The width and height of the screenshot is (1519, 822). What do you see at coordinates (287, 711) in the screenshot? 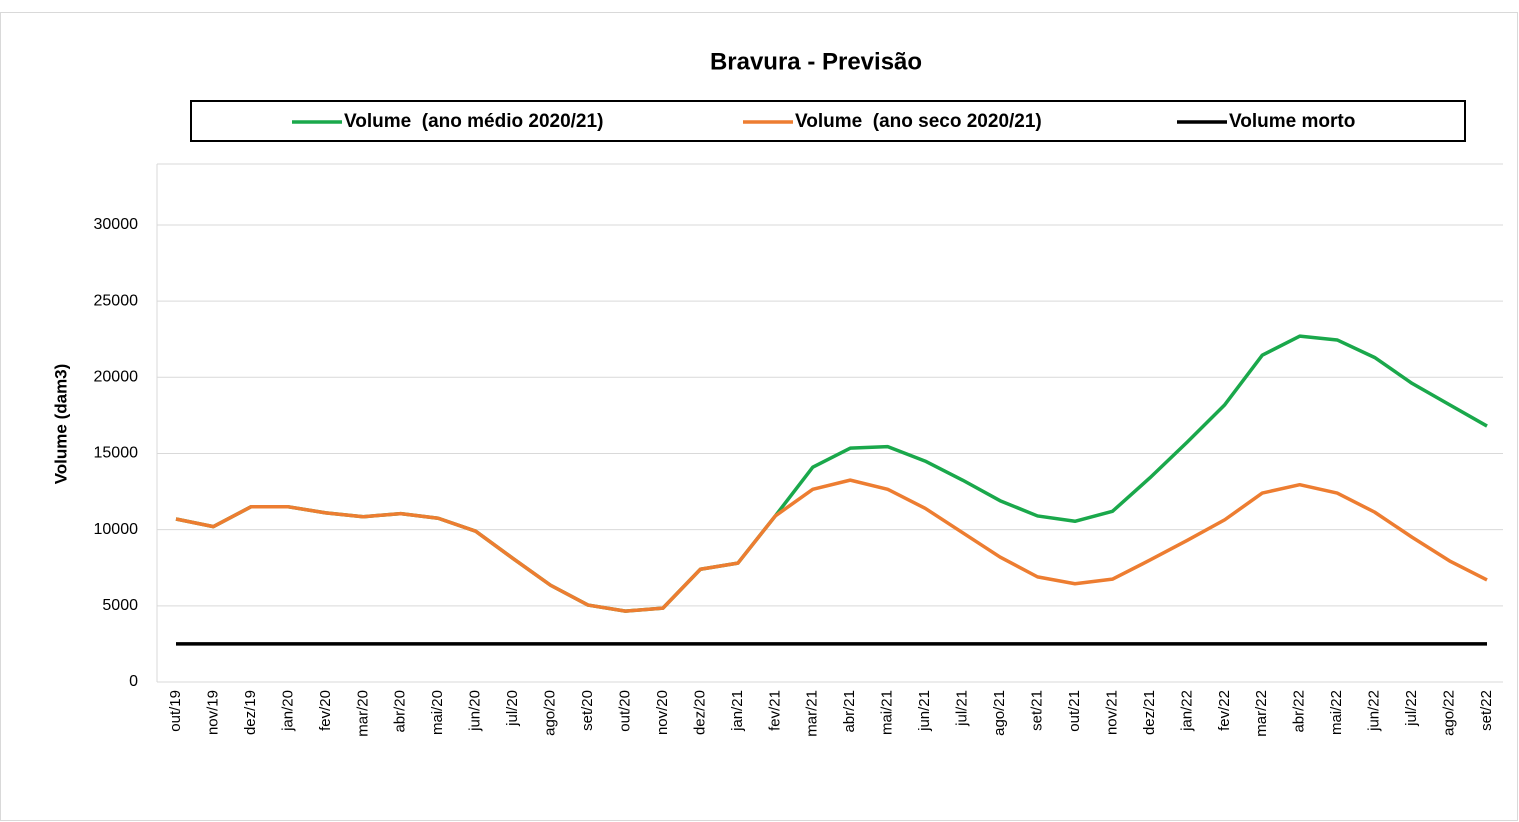
I see `x-tick-label: jan/20` at bounding box center [287, 711].